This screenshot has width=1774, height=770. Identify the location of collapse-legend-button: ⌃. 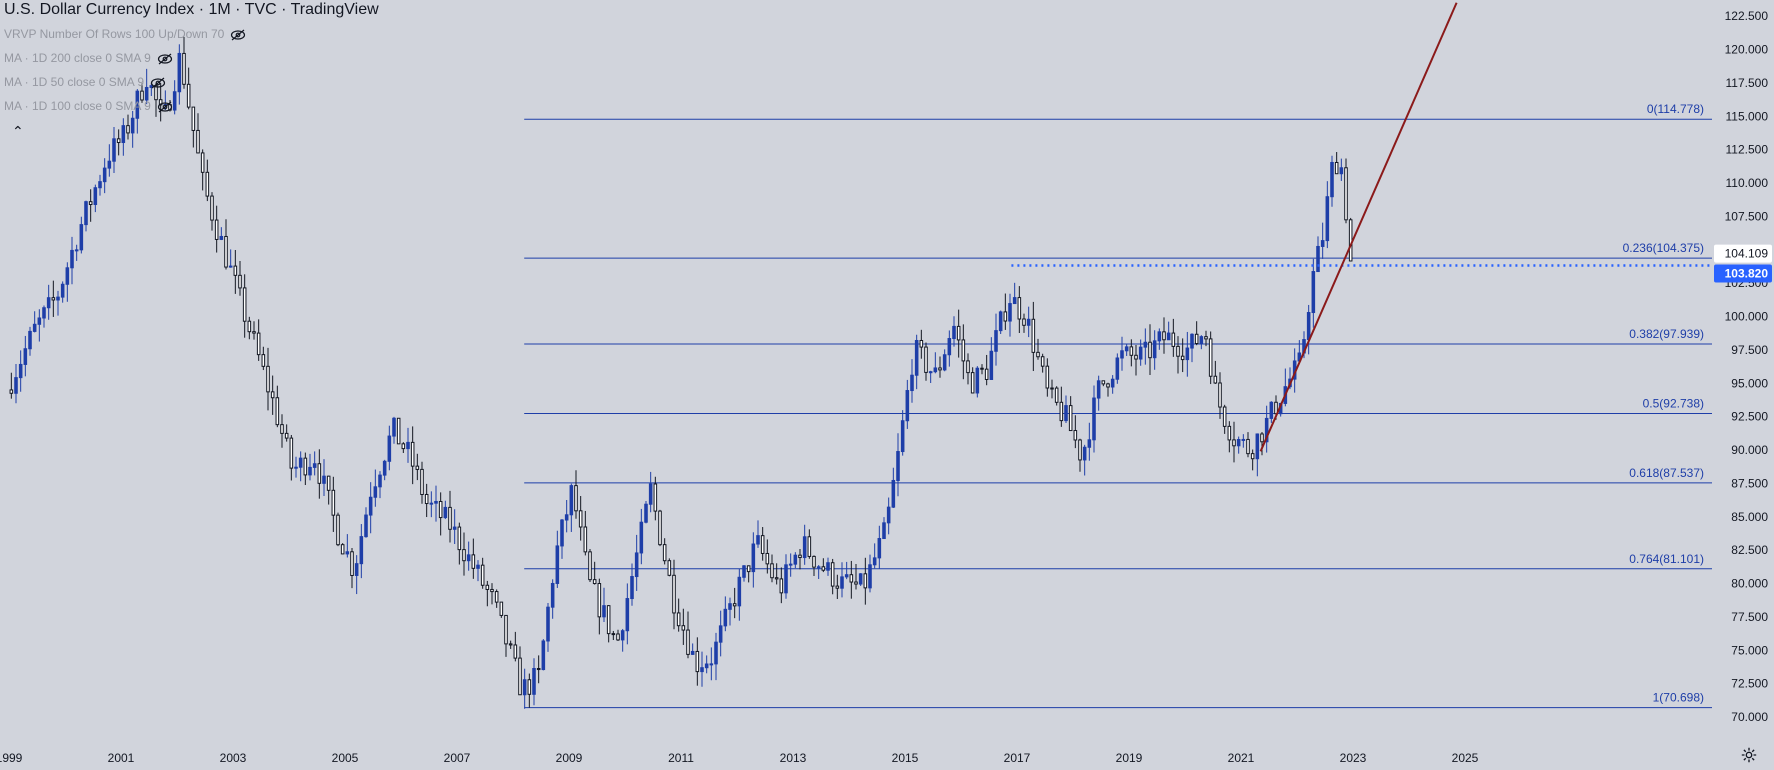
(18, 131).